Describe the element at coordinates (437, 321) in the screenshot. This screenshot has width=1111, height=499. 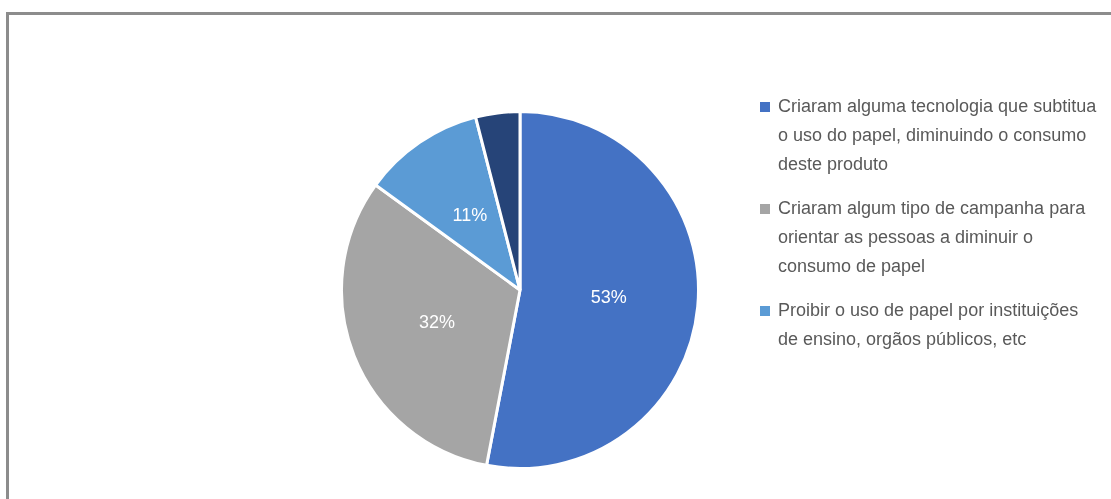
I see `data-label: 32%` at that location.